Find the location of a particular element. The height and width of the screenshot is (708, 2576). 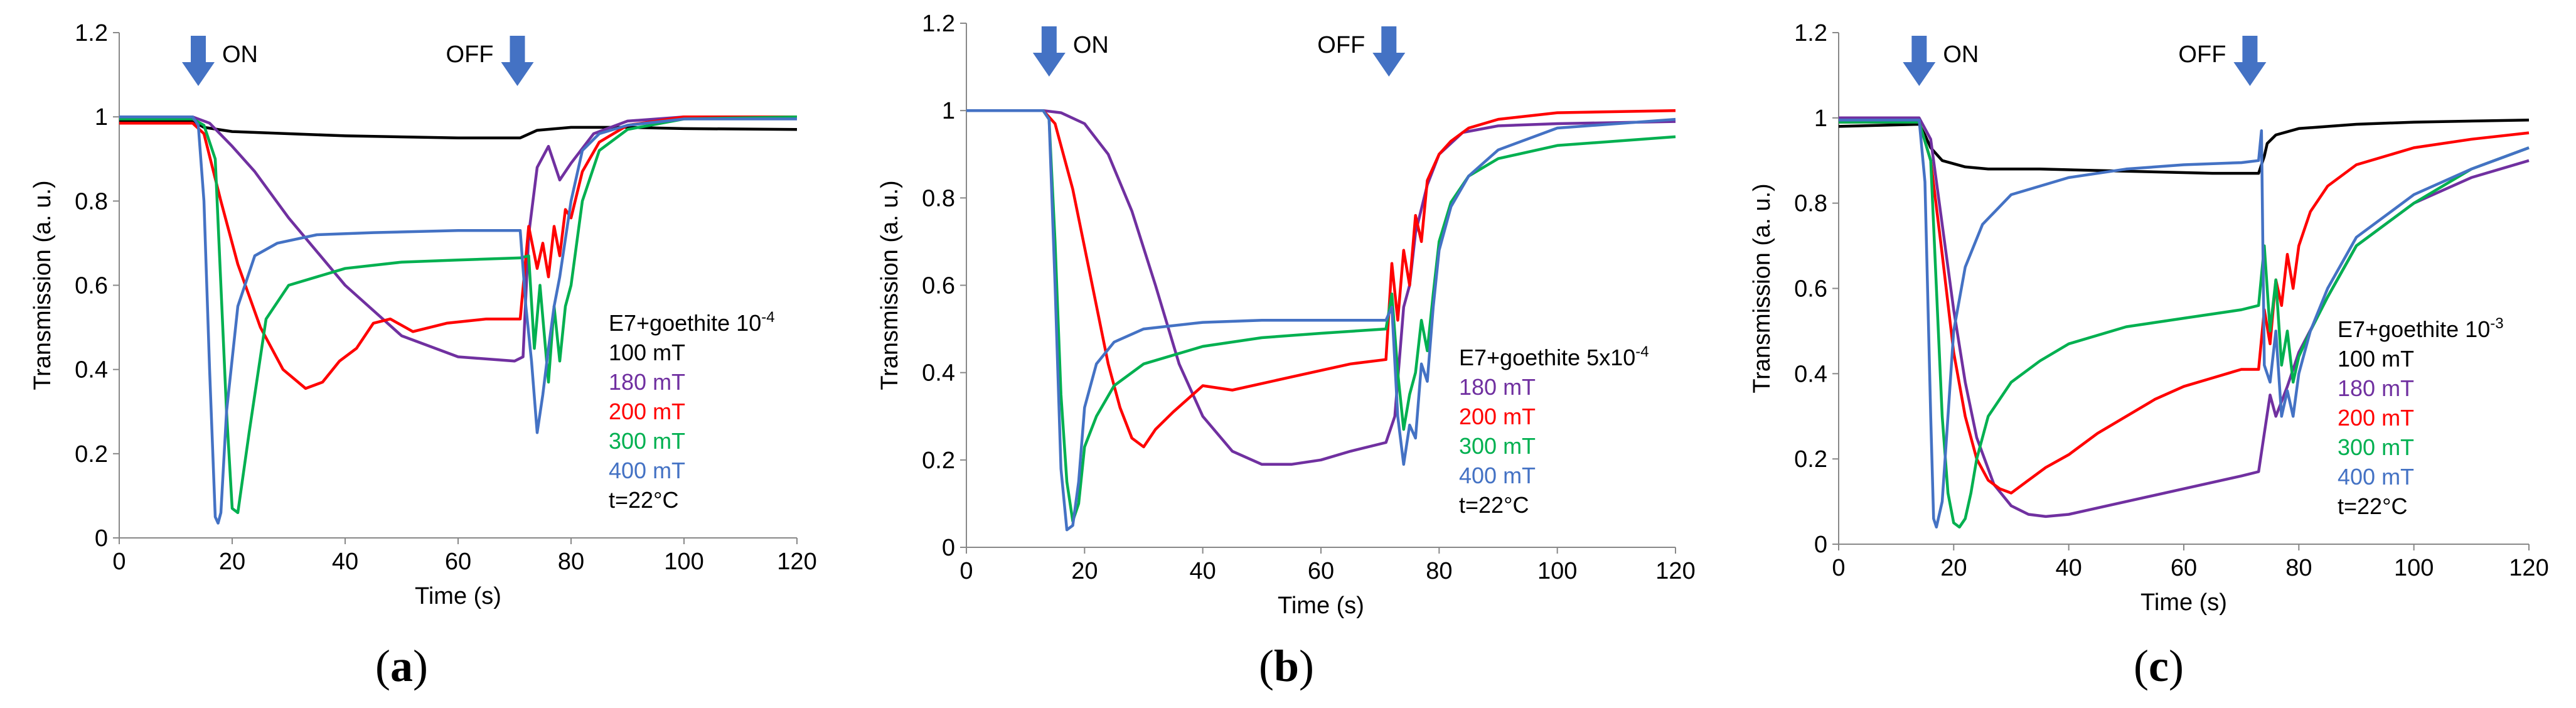

legend-title: E7+goethite 10-4 is located at coordinates (692, 322).